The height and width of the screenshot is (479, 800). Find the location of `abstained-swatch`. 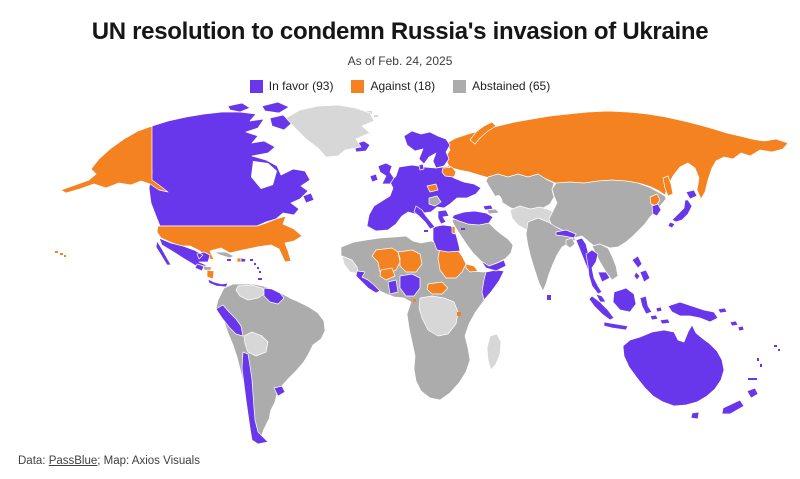

abstained-swatch is located at coordinates (460, 86).